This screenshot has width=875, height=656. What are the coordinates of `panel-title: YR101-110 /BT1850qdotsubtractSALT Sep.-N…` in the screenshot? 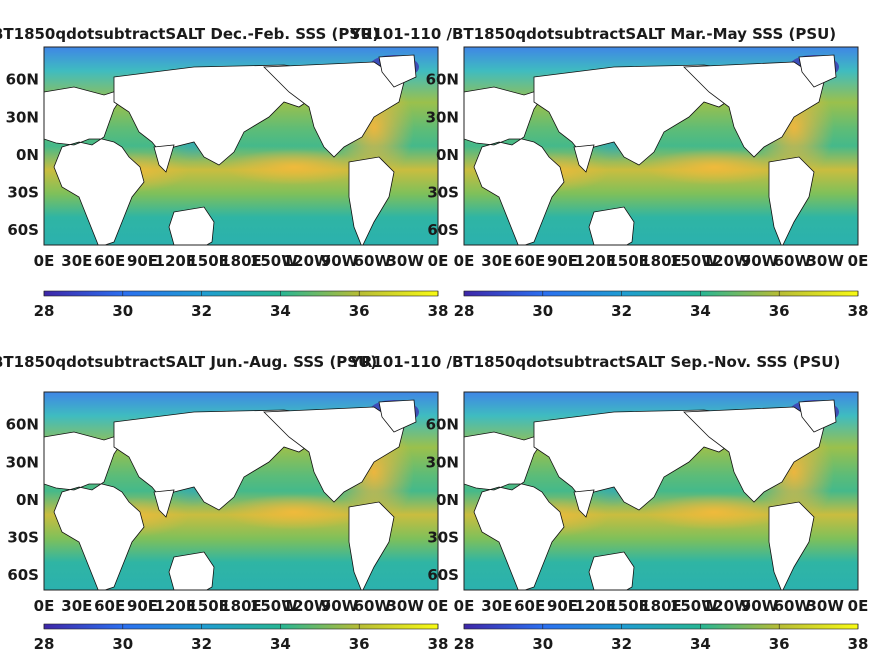 It's located at (594, 362).